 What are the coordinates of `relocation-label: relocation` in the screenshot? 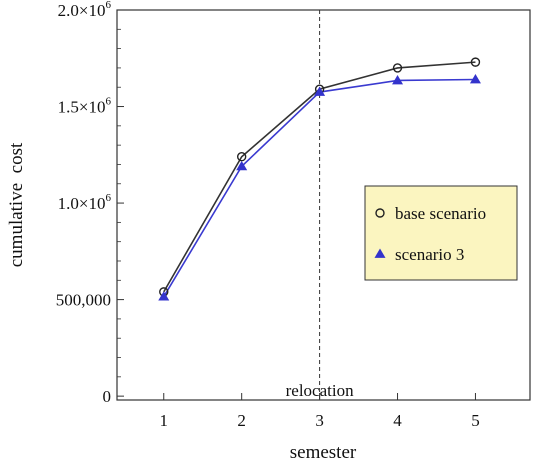 It's located at (320, 390).